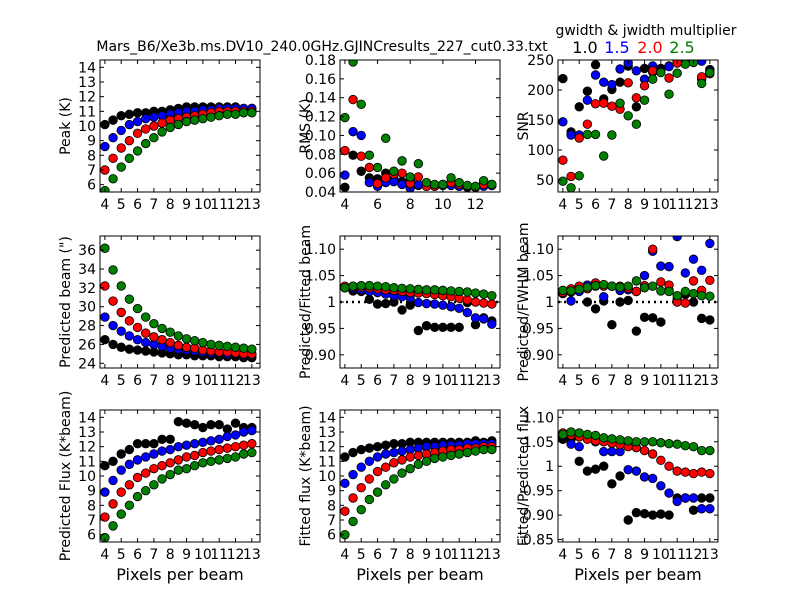 The height and width of the screenshot is (600, 800). Describe the element at coordinates (545, 181) in the screenshot. I see `y-tick-label: 50` at that location.